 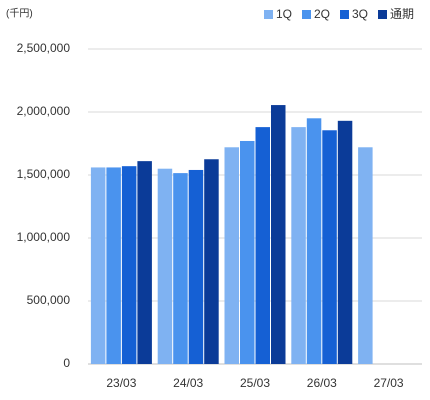 What do you see at coordinates (121, 383) in the screenshot?
I see `x-tick-label: 23/03` at bounding box center [121, 383].